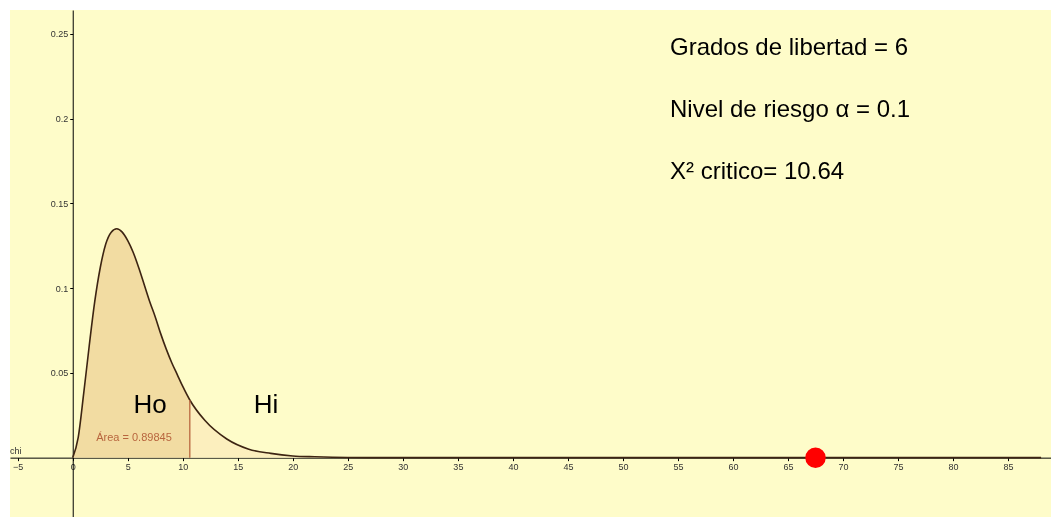  What do you see at coordinates (59, 34) in the screenshot?
I see `y-tick-label: 0.25` at bounding box center [59, 34].